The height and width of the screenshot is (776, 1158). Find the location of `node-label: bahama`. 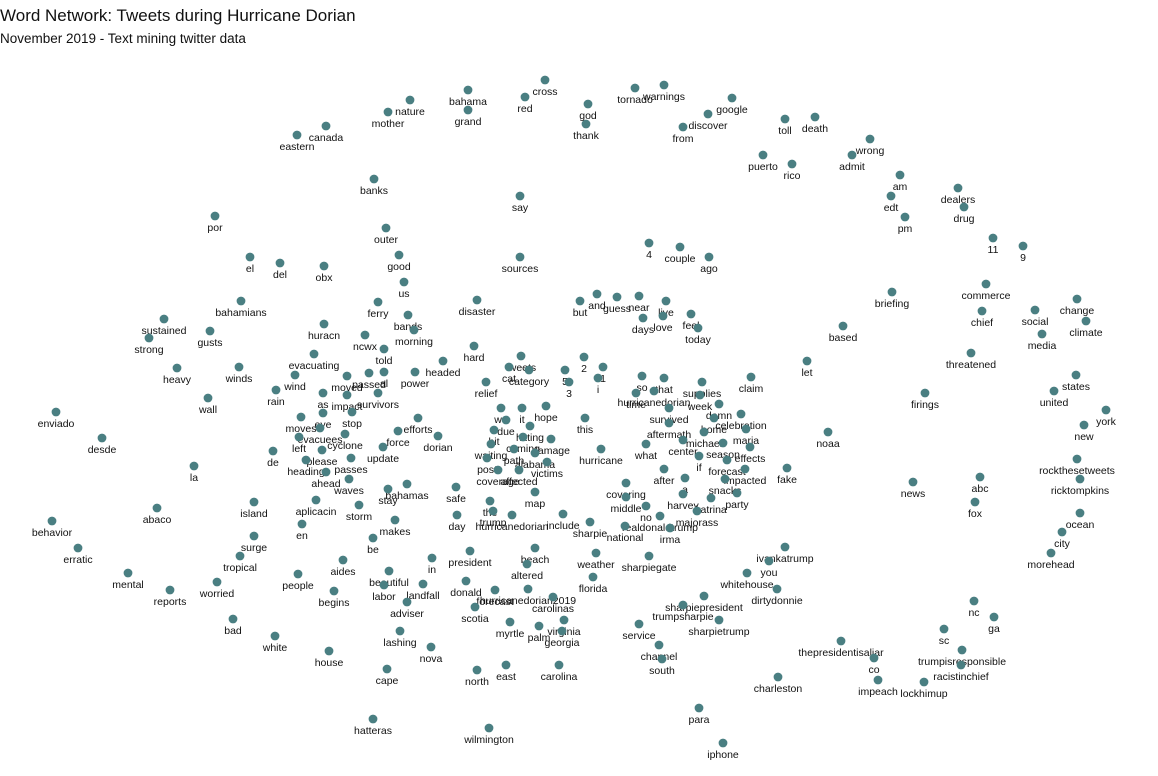

node-label: bahama is located at coordinates (468, 102).